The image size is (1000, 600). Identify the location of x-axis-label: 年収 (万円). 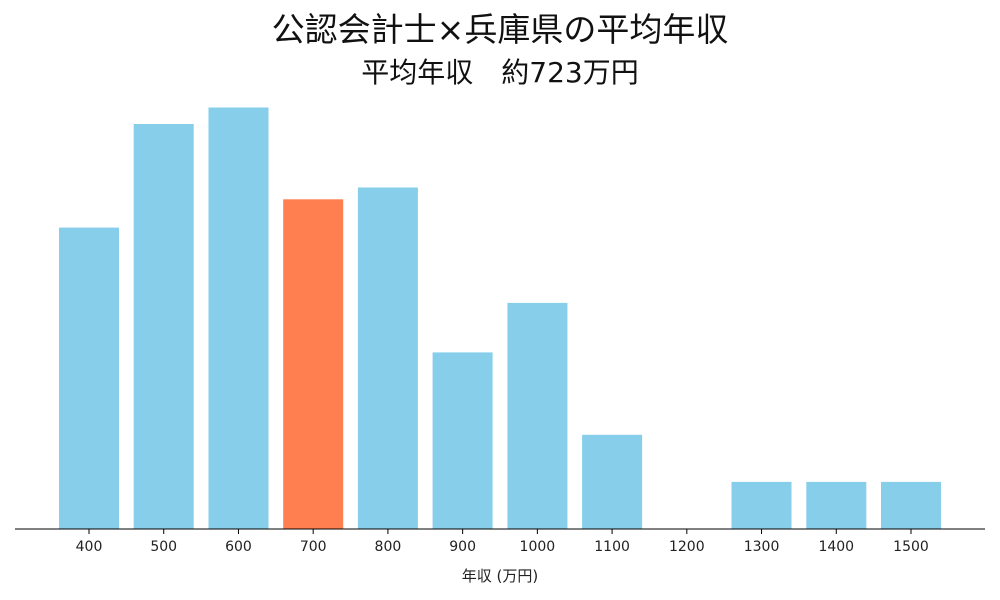
(500, 576).